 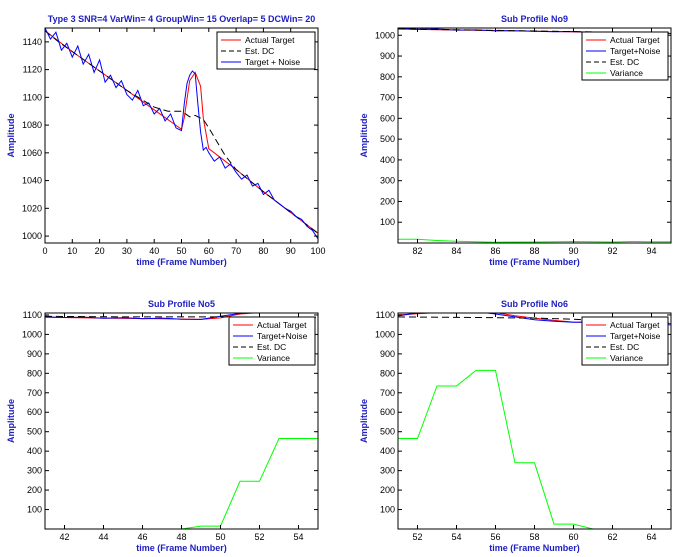 What do you see at coordinates (32, 70) in the screenshot?
I see `y-tick-label: 1120` at bounding box center [32, 70].